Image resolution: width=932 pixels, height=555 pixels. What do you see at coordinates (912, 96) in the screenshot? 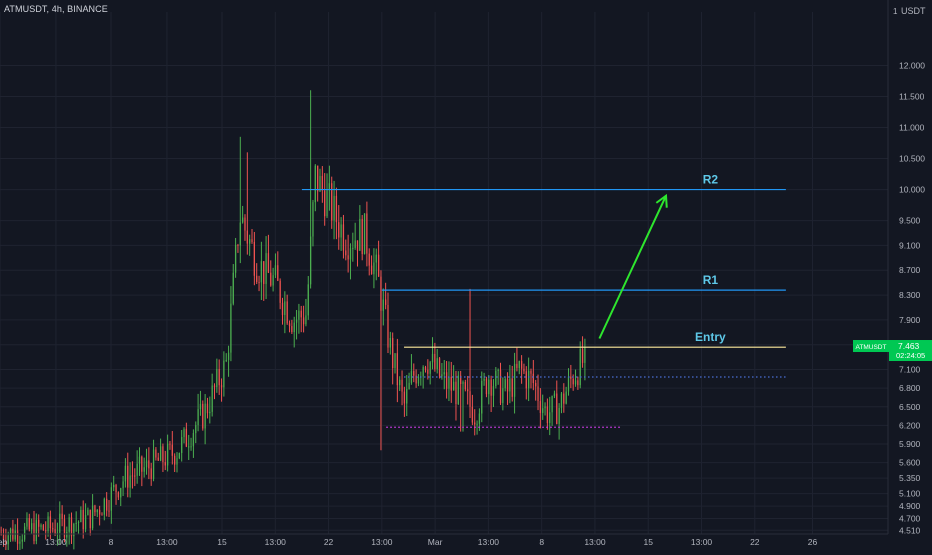
I see `y-tick-label: 11.500` at bounding box center [912, 96].